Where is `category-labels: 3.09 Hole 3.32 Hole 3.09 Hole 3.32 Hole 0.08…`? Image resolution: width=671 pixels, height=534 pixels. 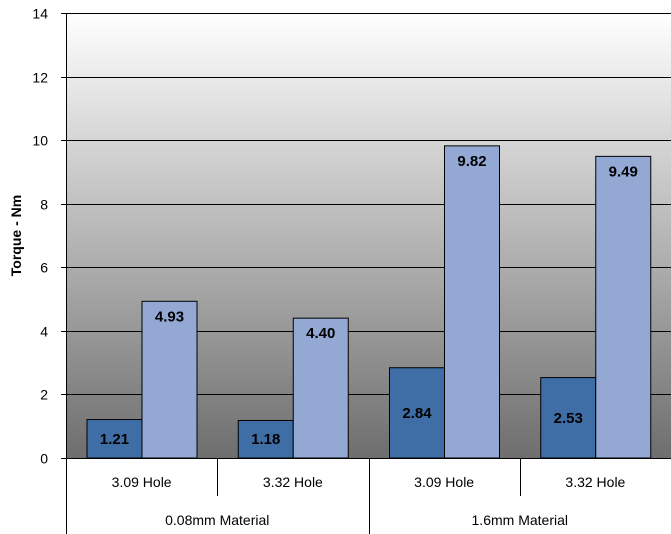 category-labels: 3.09 Hole 3.32 Hole 3.09 Hole 3.32 Hole 0.08… is located at coordinates (346, 496).